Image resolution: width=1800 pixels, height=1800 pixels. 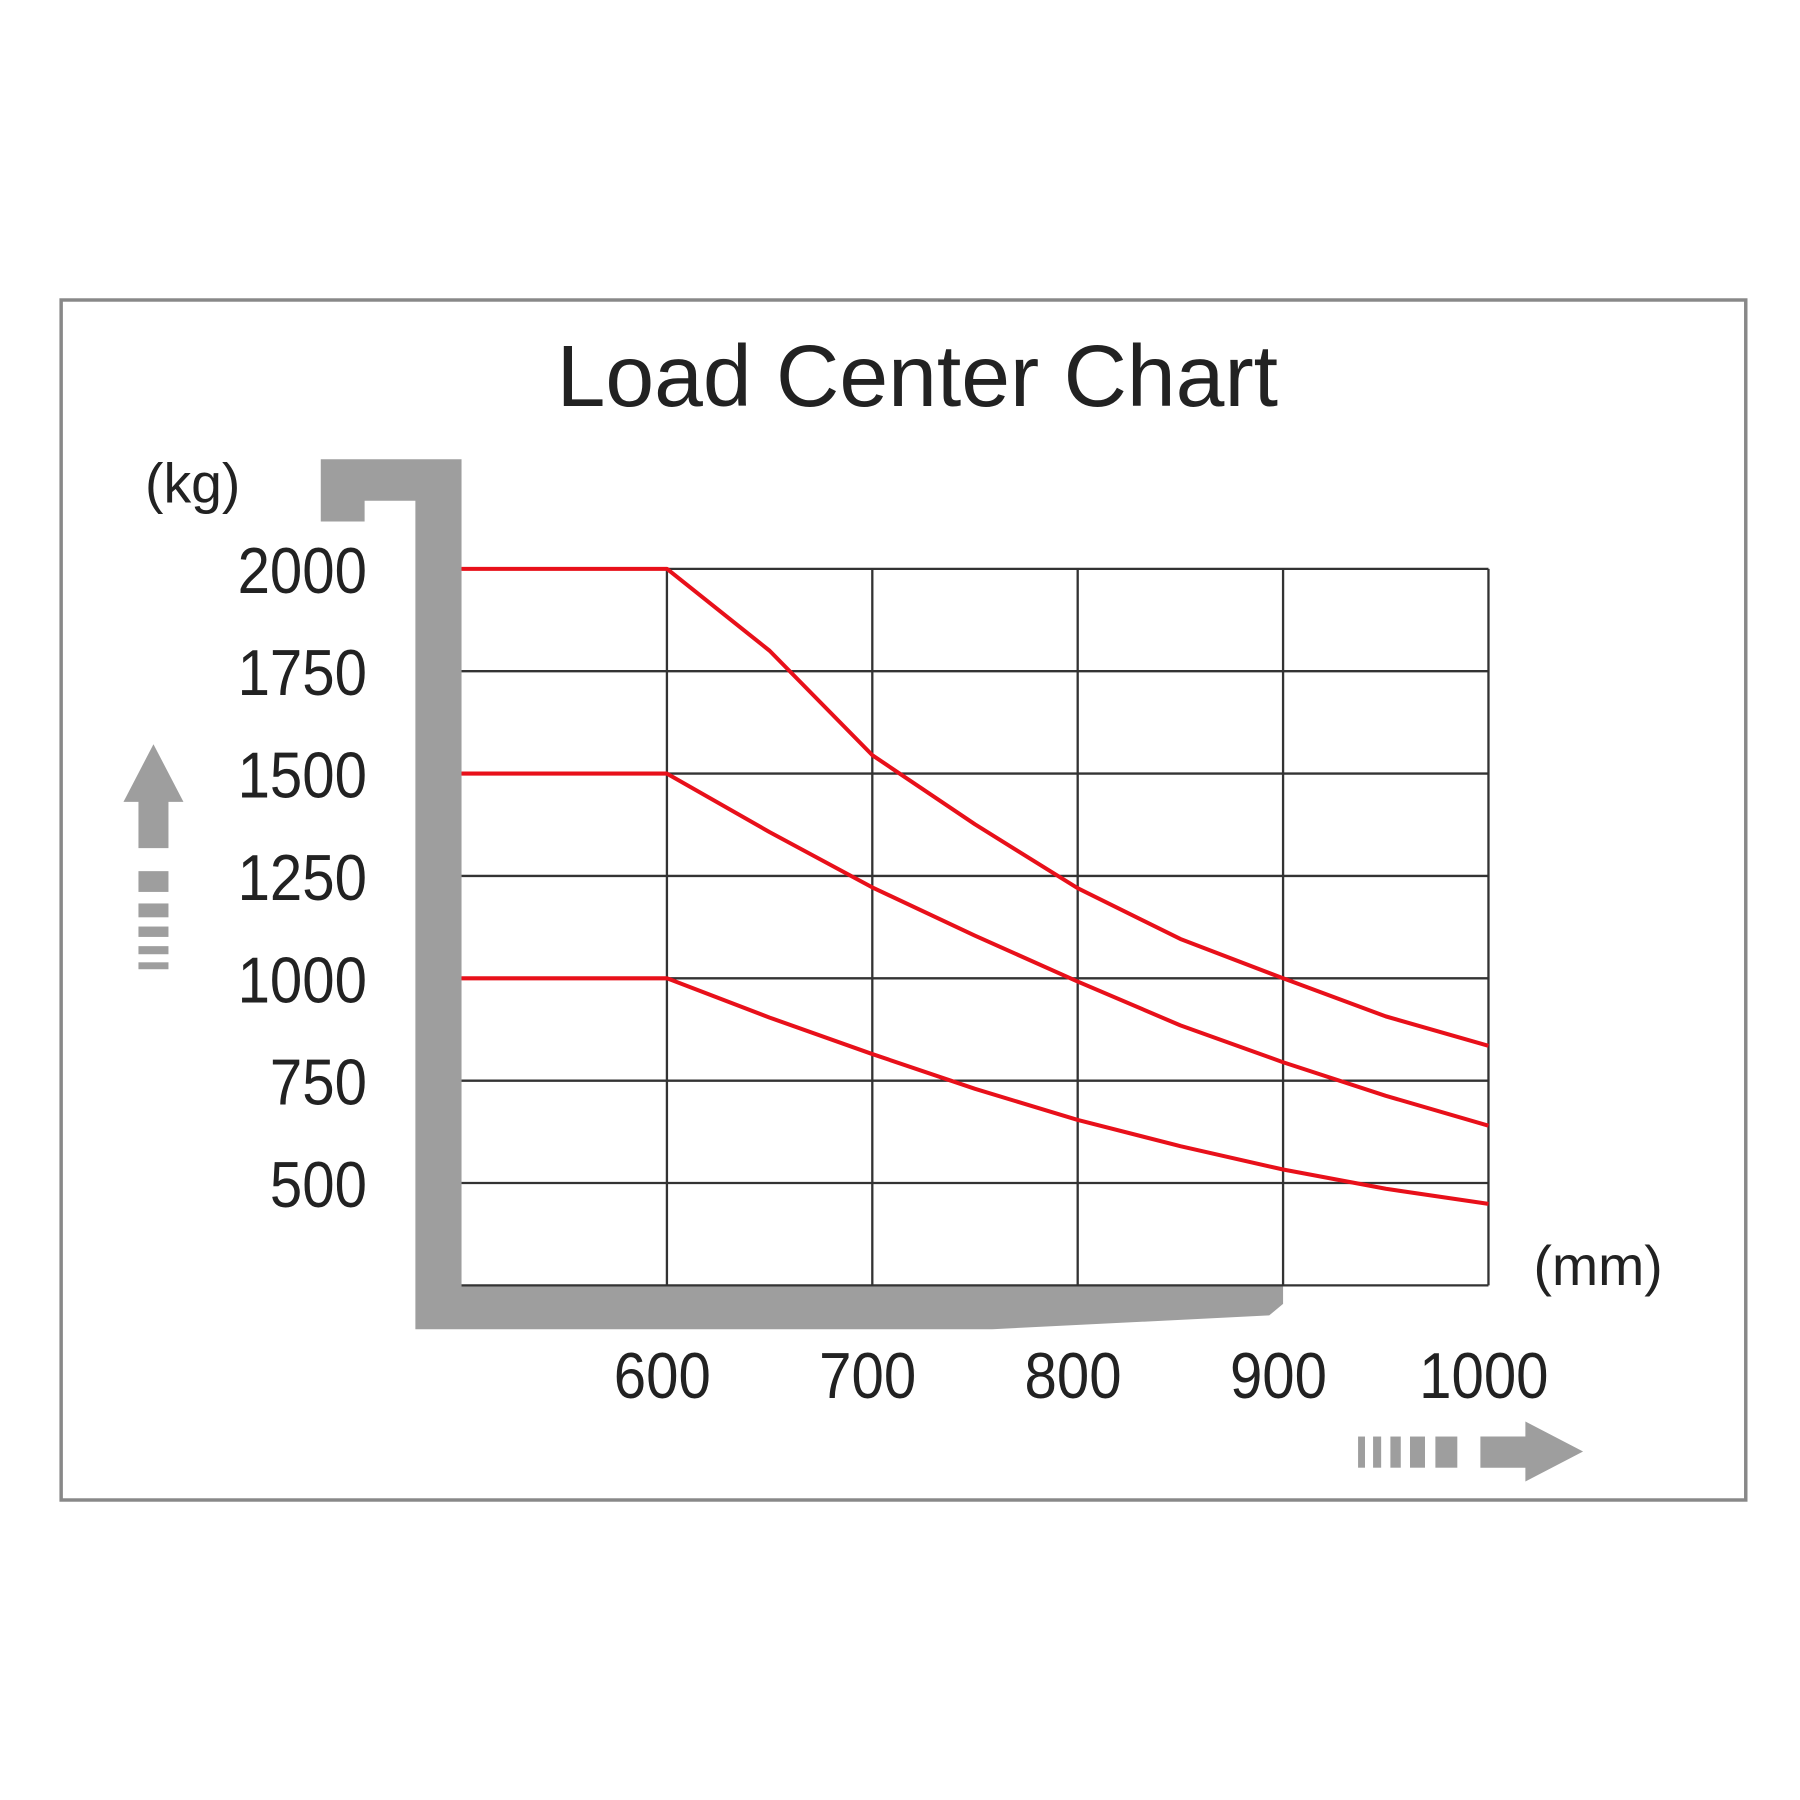 What do you see at coordinates (1483, 1376) in the screenshot?
I see `x-tick-label: 1000` at bounding box center [1483, 1376].